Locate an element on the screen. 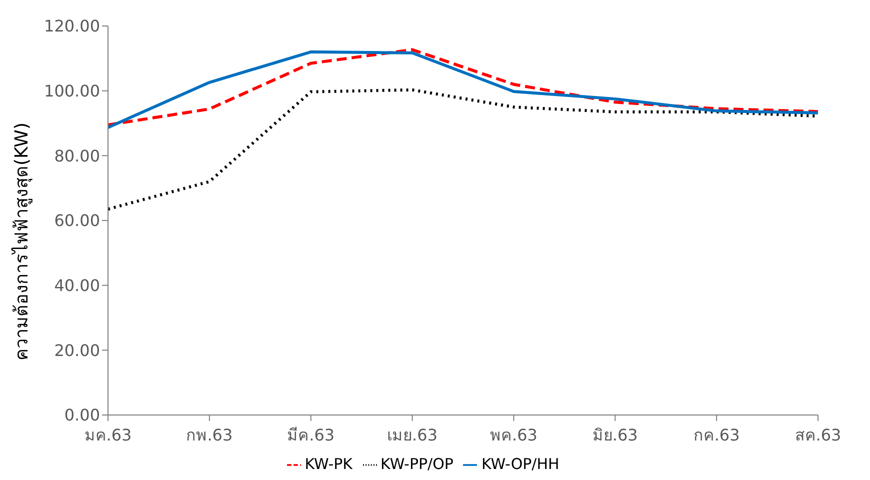 This screenshot has width=870, height=480. y-tick-label: 80.00 is located at coordinates (77, 156).